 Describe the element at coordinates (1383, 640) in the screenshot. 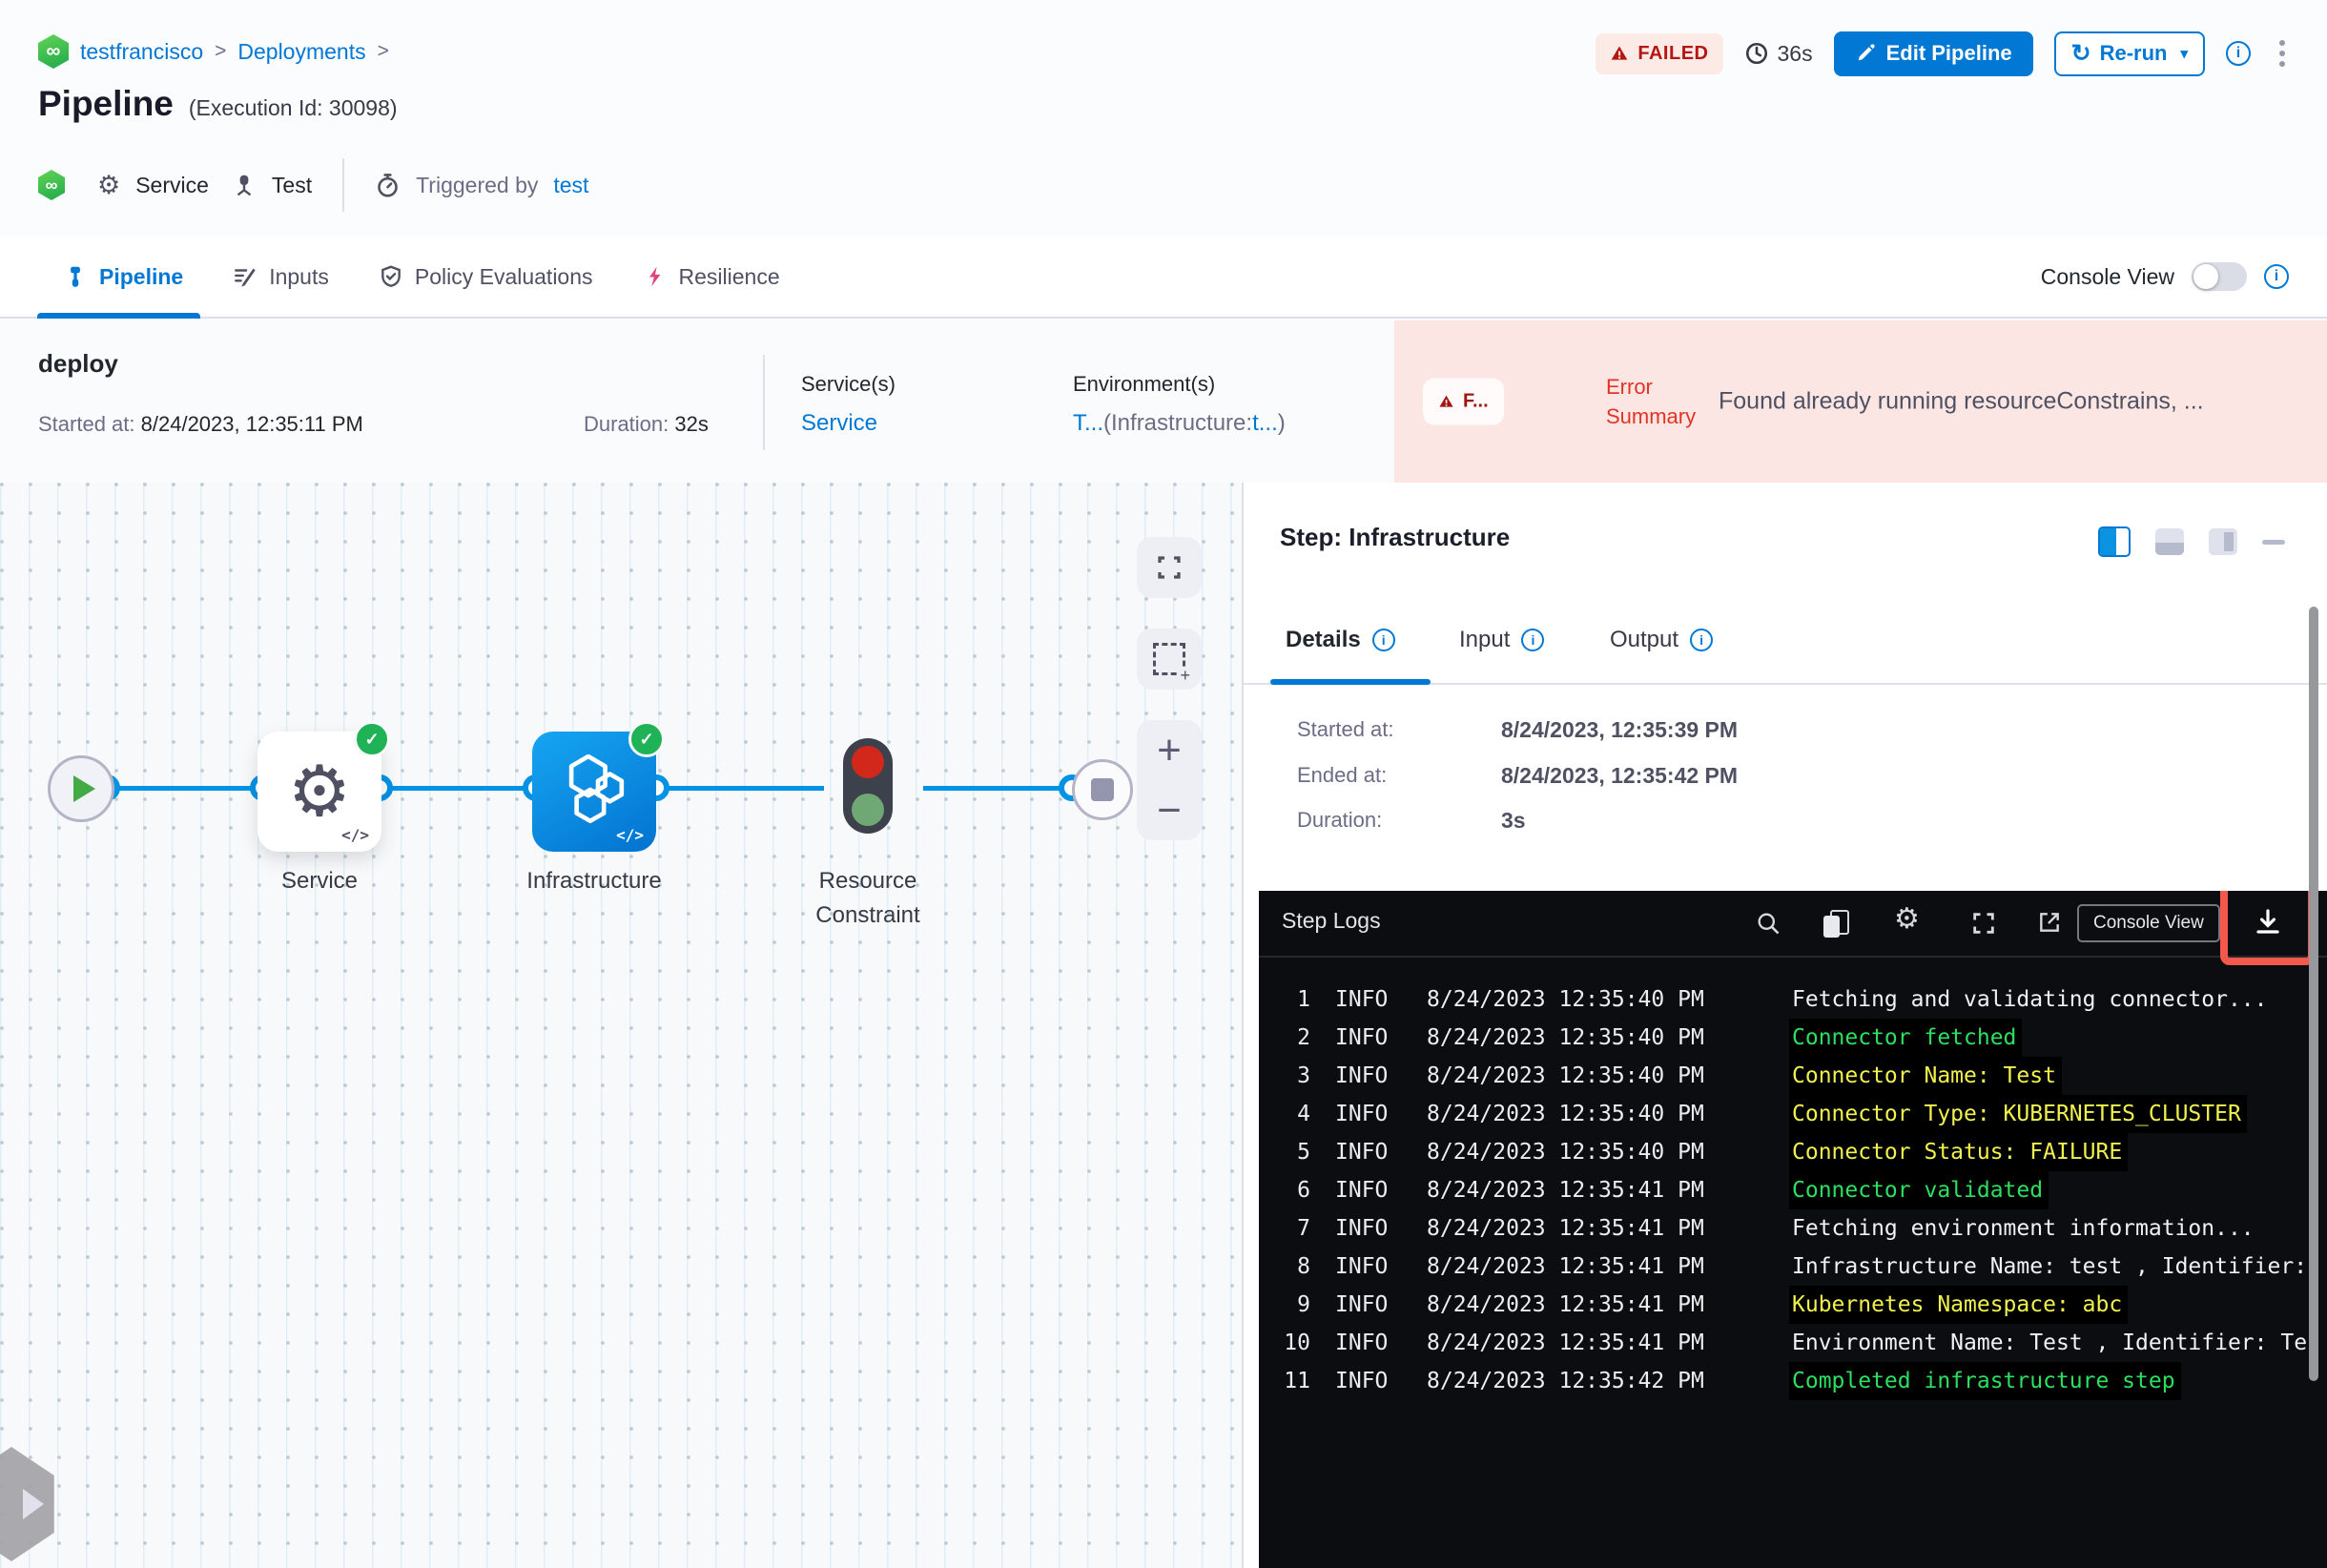

I see `details-info-icon` at that location.